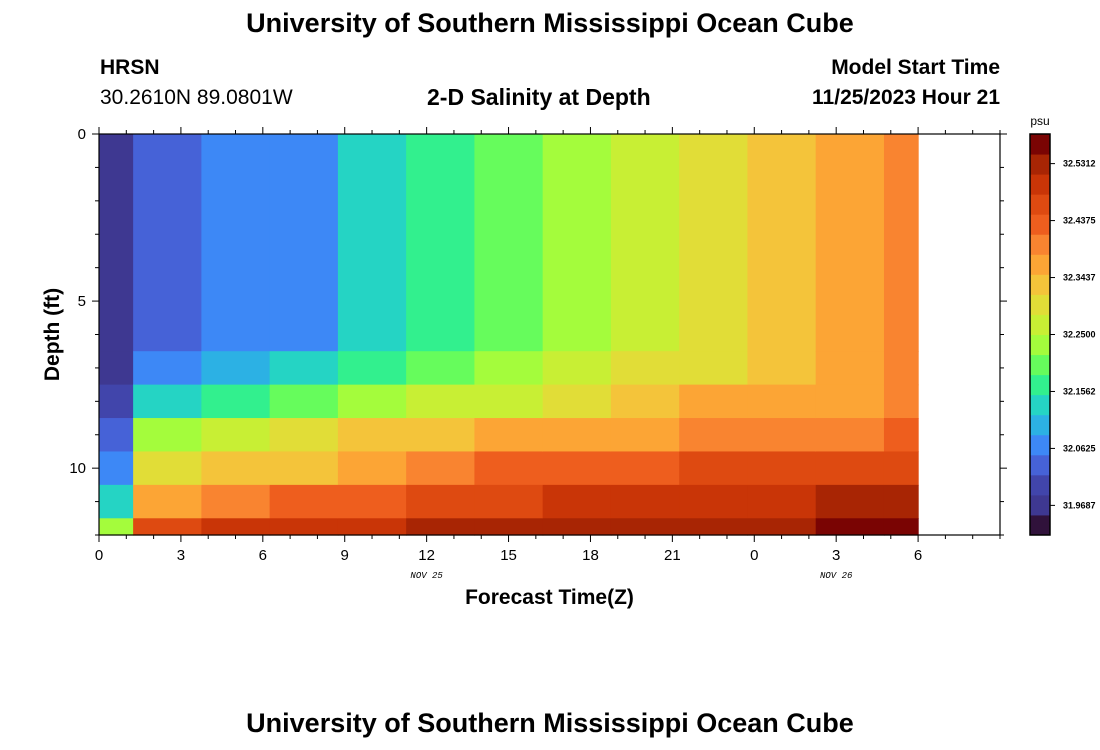  I want to click on x-tick-label: 9, so click(345, 555).